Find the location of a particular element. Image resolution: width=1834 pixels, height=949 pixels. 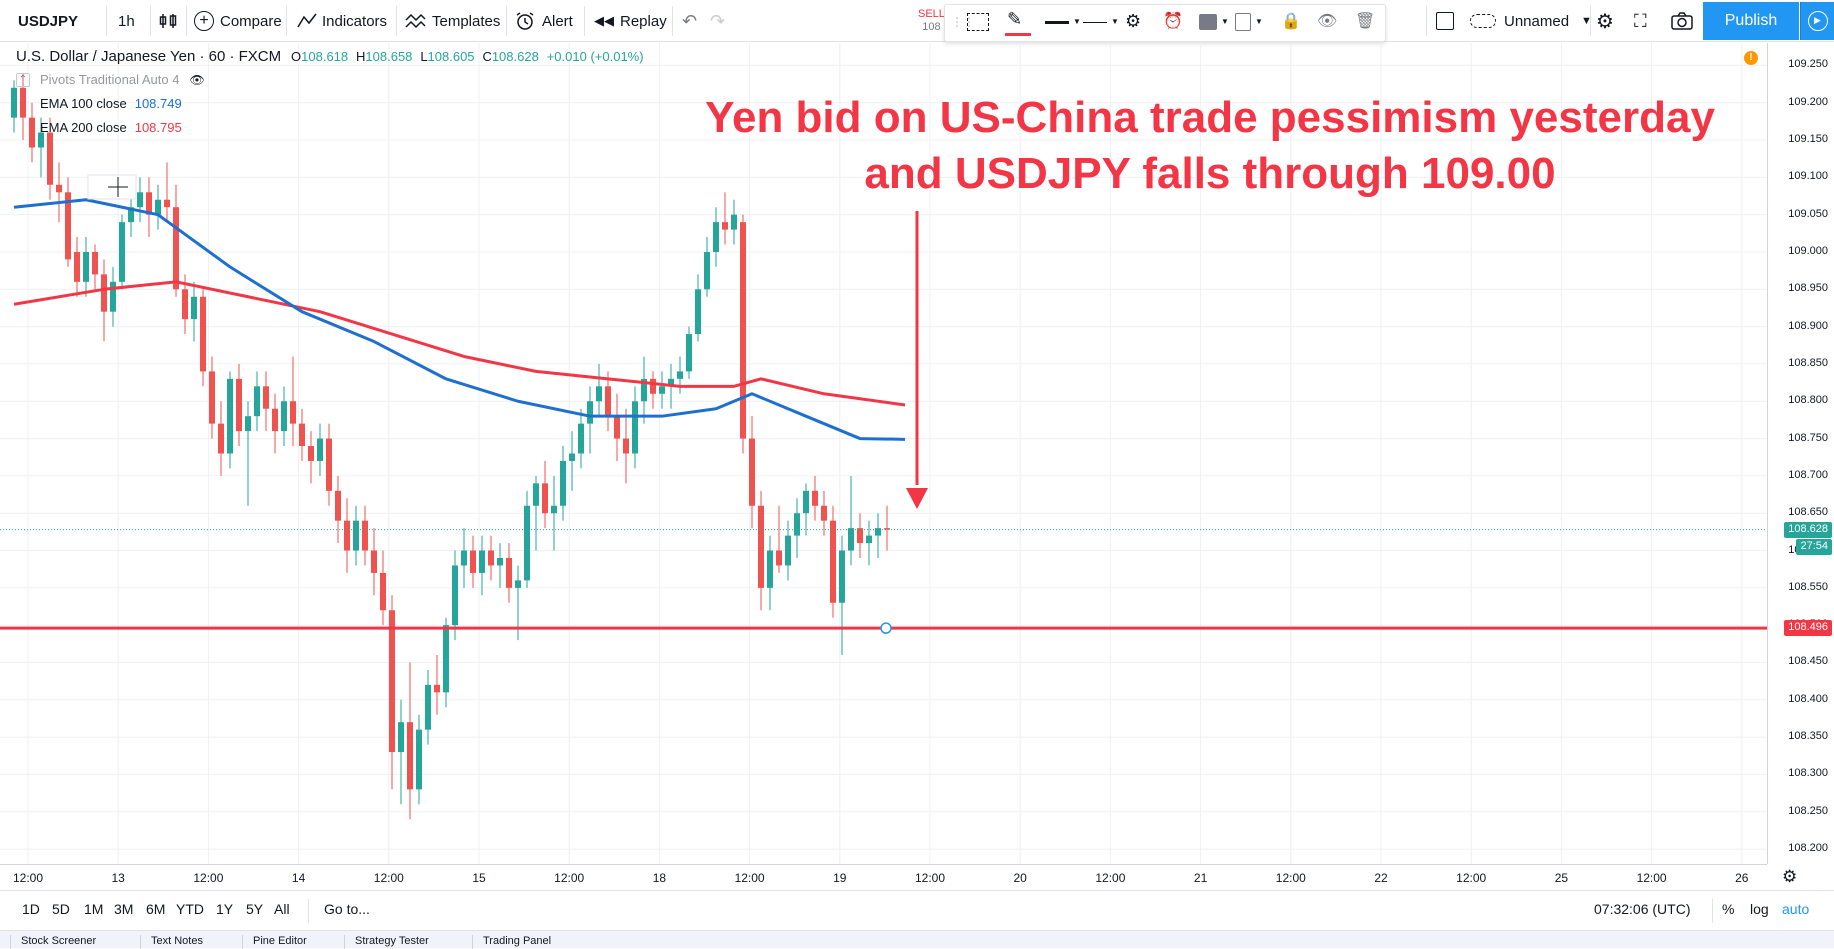

pencil-icon: ✎ is located at coordinates (1015, 19).